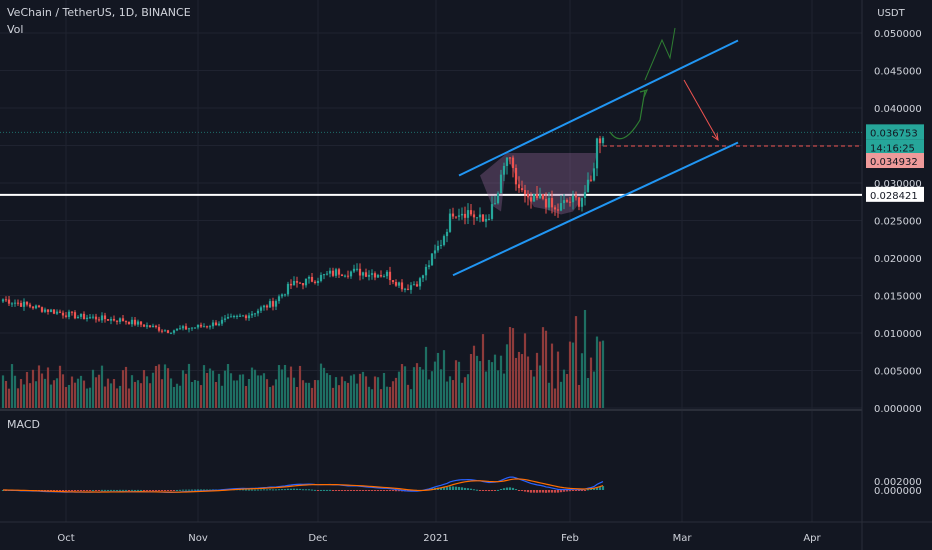 The width and height of the screenshot is (932, 550). I want to click on currency-label: USDT, so click(891, 13).